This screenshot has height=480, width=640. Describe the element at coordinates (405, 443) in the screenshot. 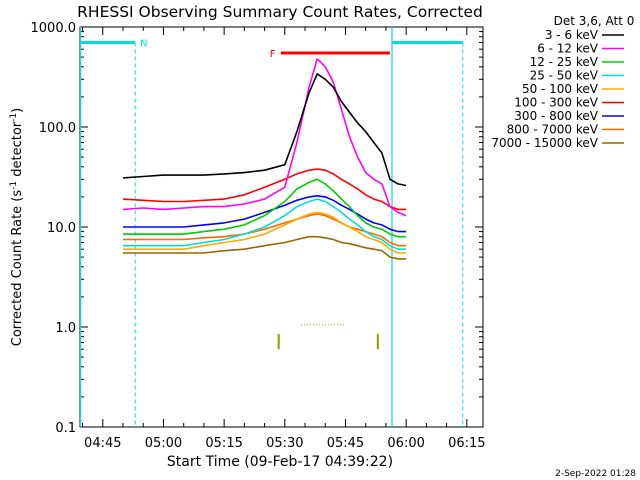

I see `x-tick-label: 06:00` at that location.